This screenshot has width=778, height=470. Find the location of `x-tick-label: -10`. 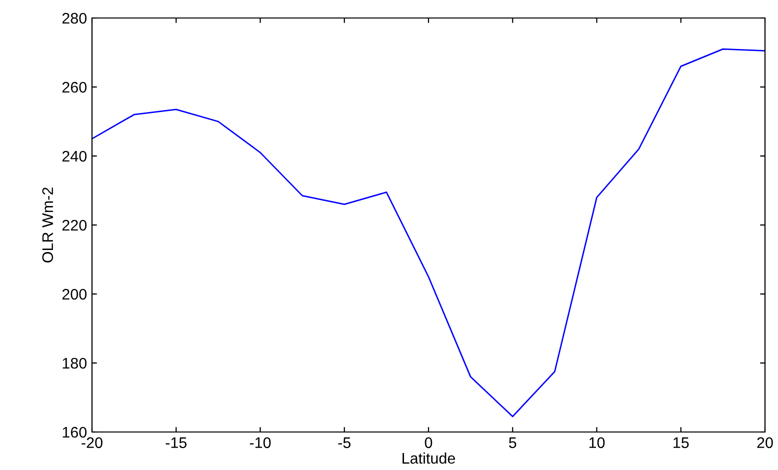

x-tick-label: -10 is located at coordinates (260, 442).